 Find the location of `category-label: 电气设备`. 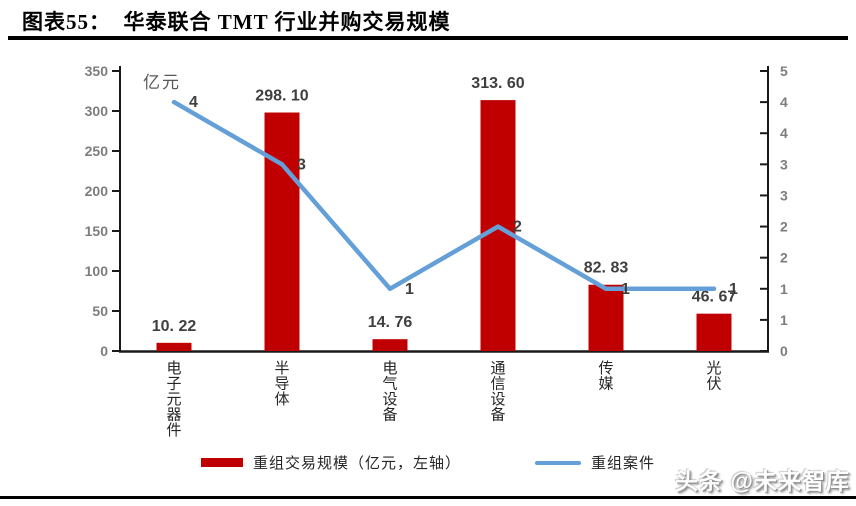

category-label: 电气设备 is located at coordinates (389, 392).